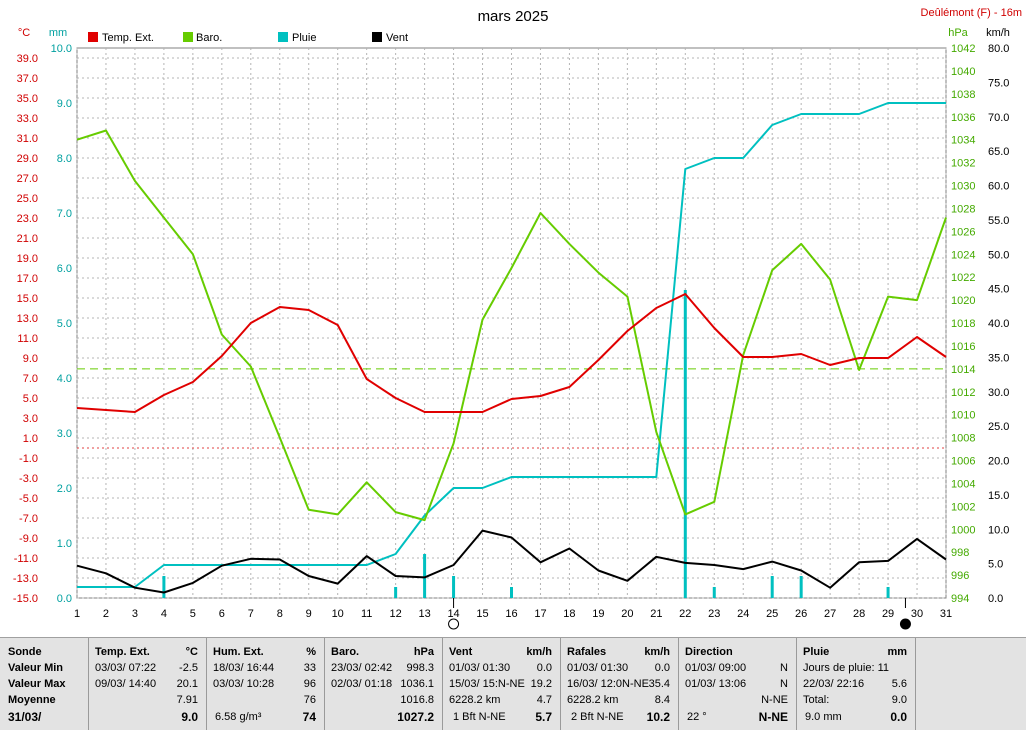  Describe the element at coordinates (685, 614) in the screenshot. I see `day-tick-label: 22` at that location.